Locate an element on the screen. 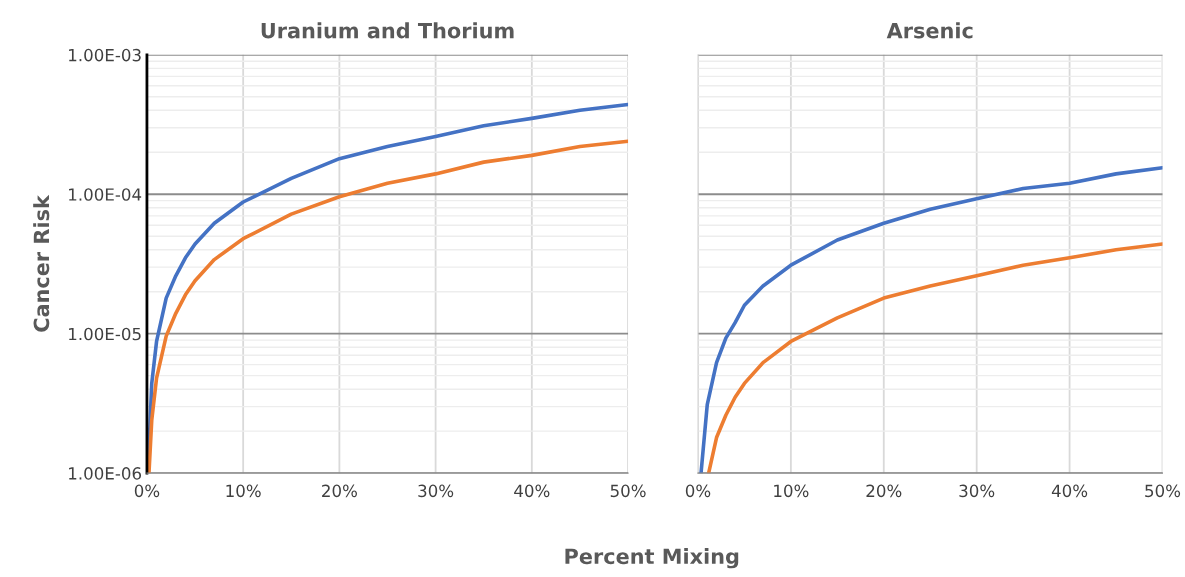  chart-title: Arsenic is located at coordinates (929, 30).